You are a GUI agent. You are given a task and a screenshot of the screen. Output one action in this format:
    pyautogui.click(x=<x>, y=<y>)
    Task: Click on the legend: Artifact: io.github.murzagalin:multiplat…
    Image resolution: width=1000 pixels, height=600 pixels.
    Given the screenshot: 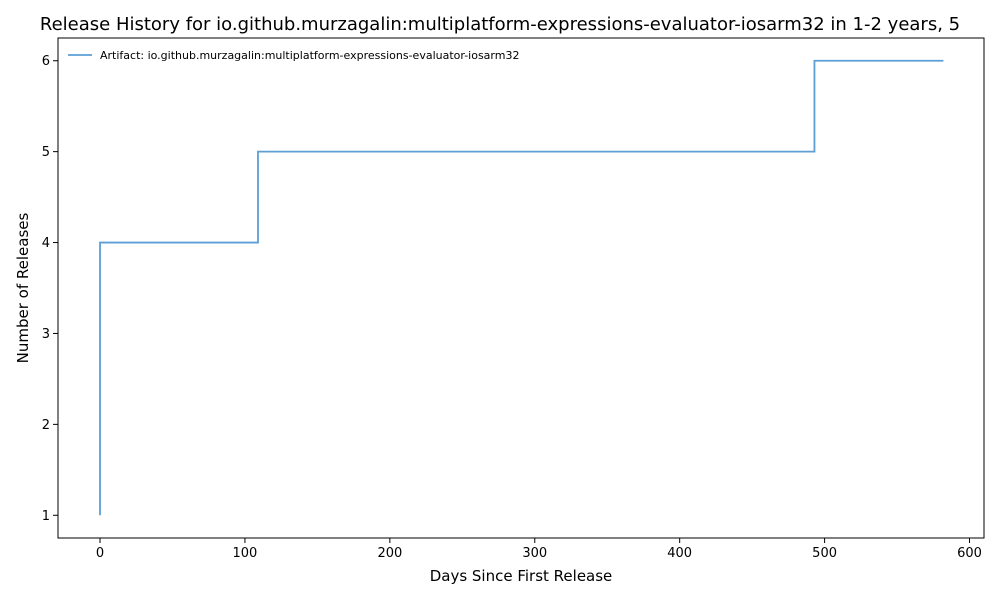 What is the action you would take?
    pyautogui.click(x=293, y=55)
    